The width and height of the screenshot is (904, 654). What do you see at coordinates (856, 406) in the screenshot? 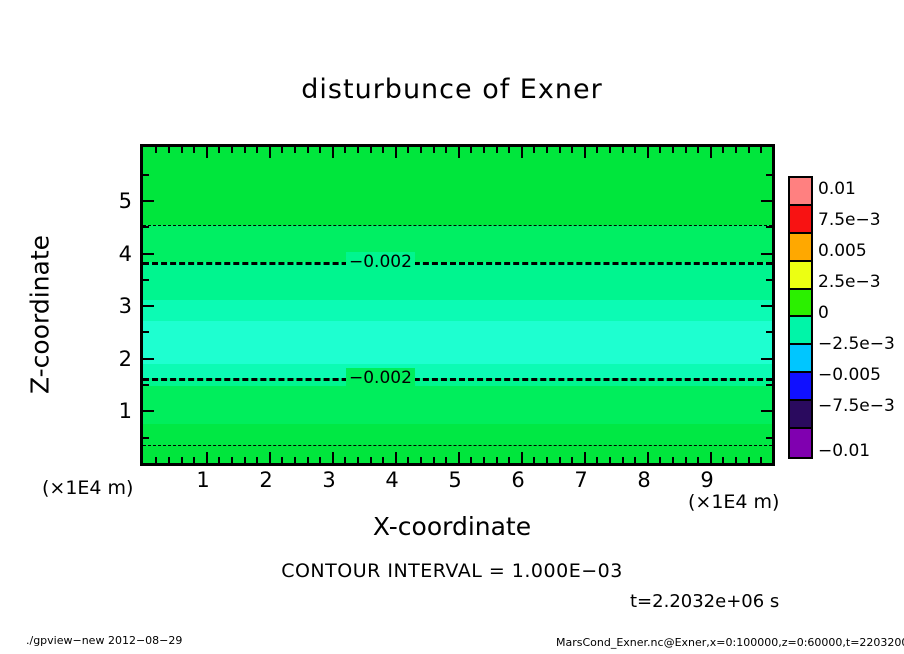
I see `colorbar-label: −7.5e−3` at bounding box center [856, 406].